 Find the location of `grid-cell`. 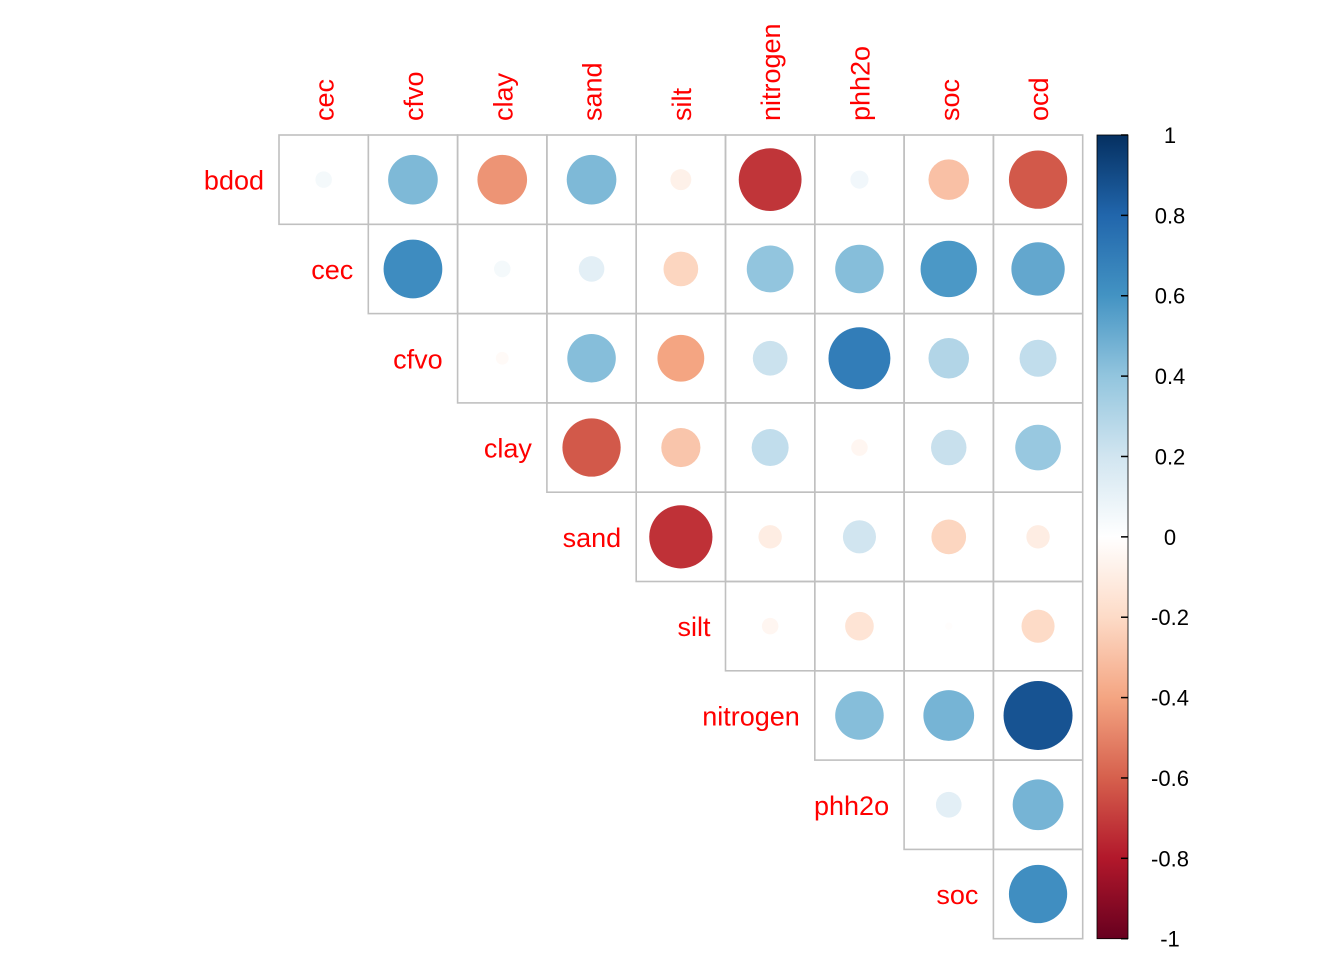

grid-cell is located at coordinates (1038, 894).